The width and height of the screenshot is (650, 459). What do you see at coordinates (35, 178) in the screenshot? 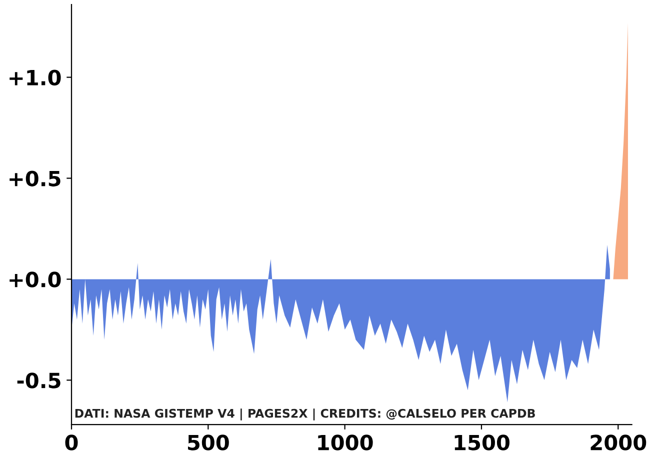
I see `y-tick-label: +0.5` at bounding box center [35, 178].